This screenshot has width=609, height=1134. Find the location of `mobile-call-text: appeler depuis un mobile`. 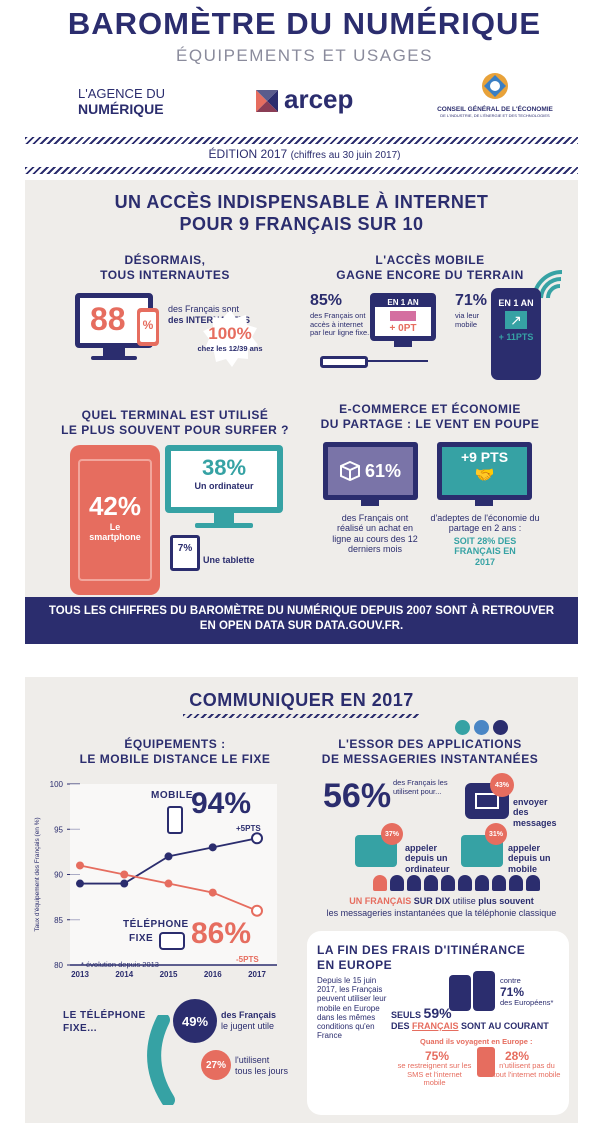

mobile-call-text: appeler depuis un mobile is located at coordinates (529, 858).